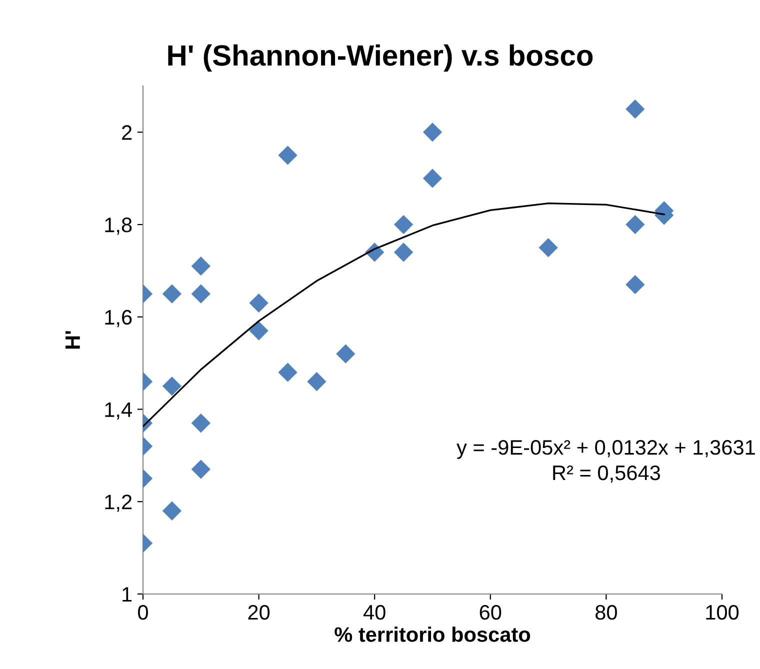 The height and width of the screenshot is (669, 760). Describe the element at coordinates (606, 474) in the screenshot. I see `annotation: R² = 0,5643` at that location.